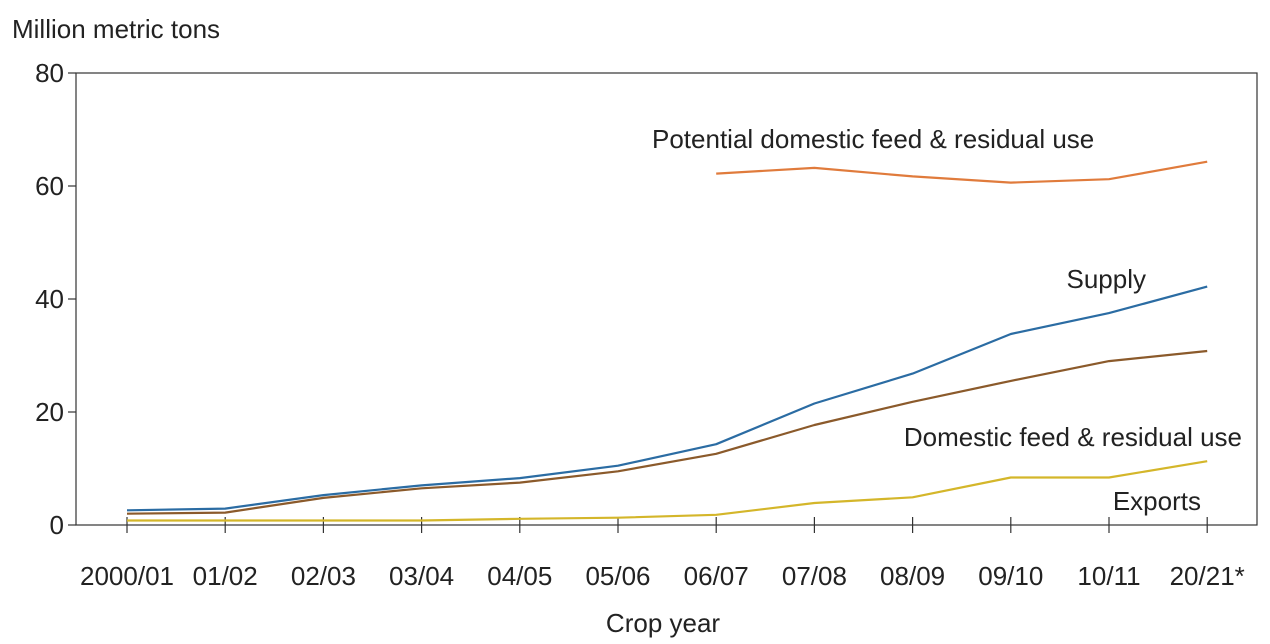 The image size is (1270, 644). I want to click on x-tick-label: 2000/01, so click(127, 576).